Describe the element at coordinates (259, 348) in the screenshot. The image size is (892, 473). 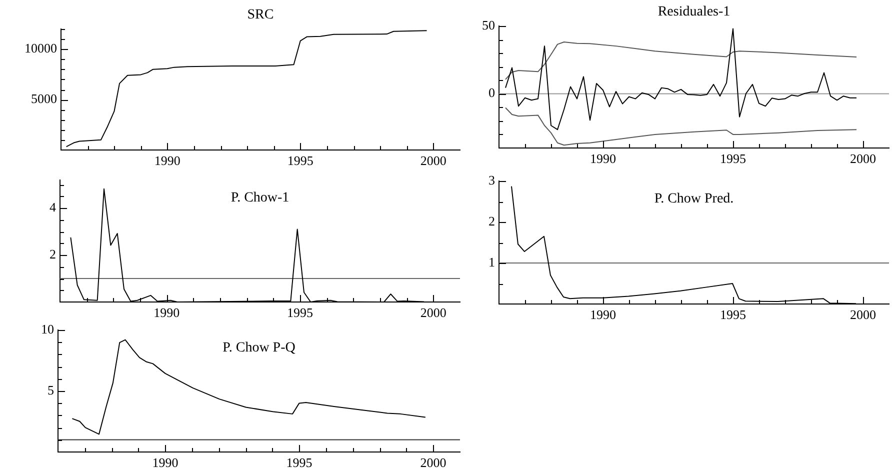
I see `text: P. Chow P-Q` at that location.